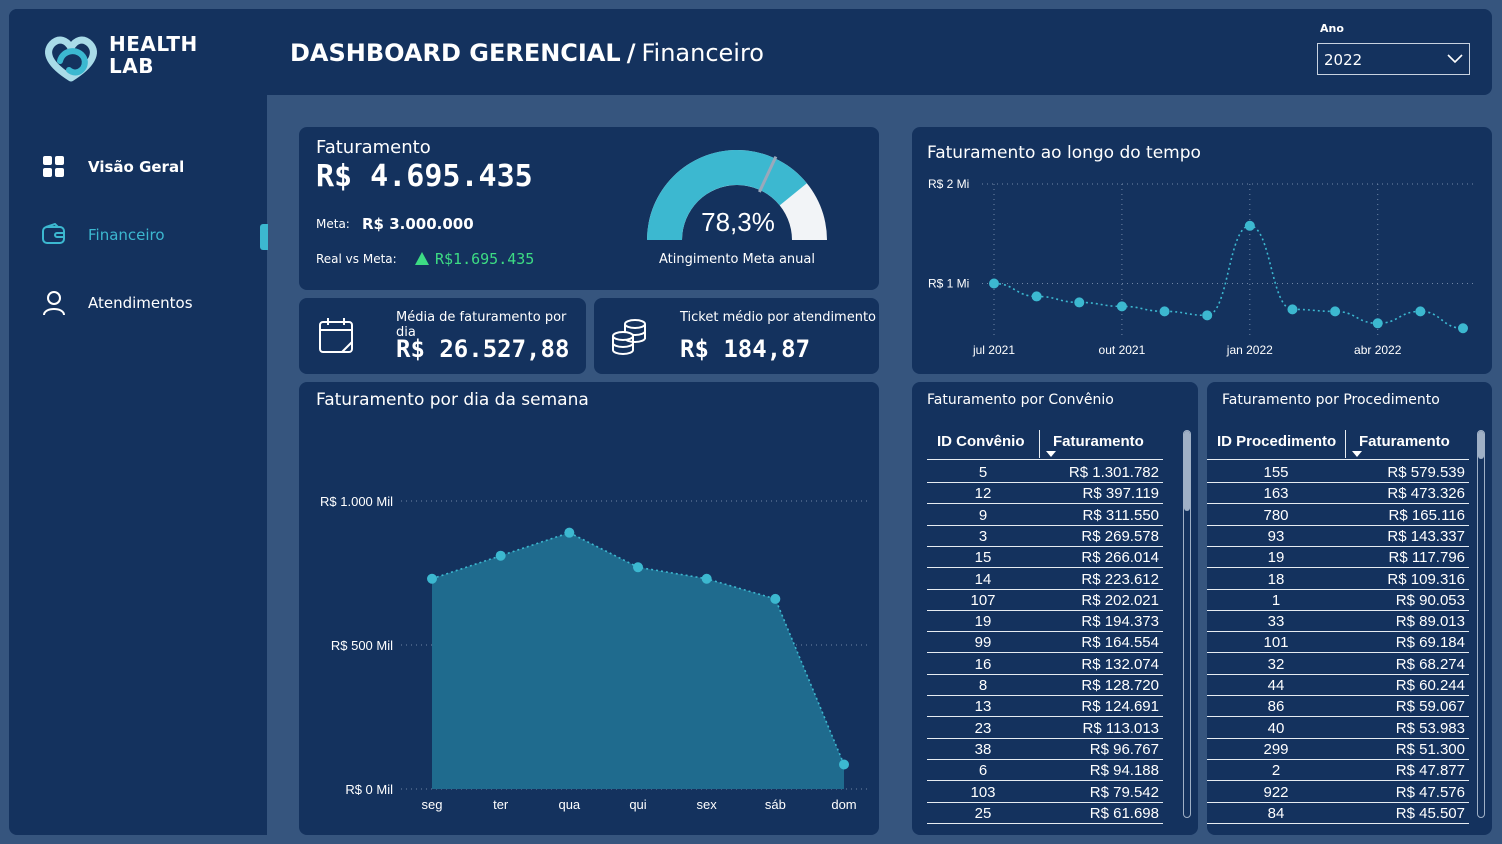 Image resolution: width=1502 pixels, height=844 pixels. Describe the element at coordinates (1338, 771) in the screenshot. I see `table-row: 2 R$ 47.877` at that location.